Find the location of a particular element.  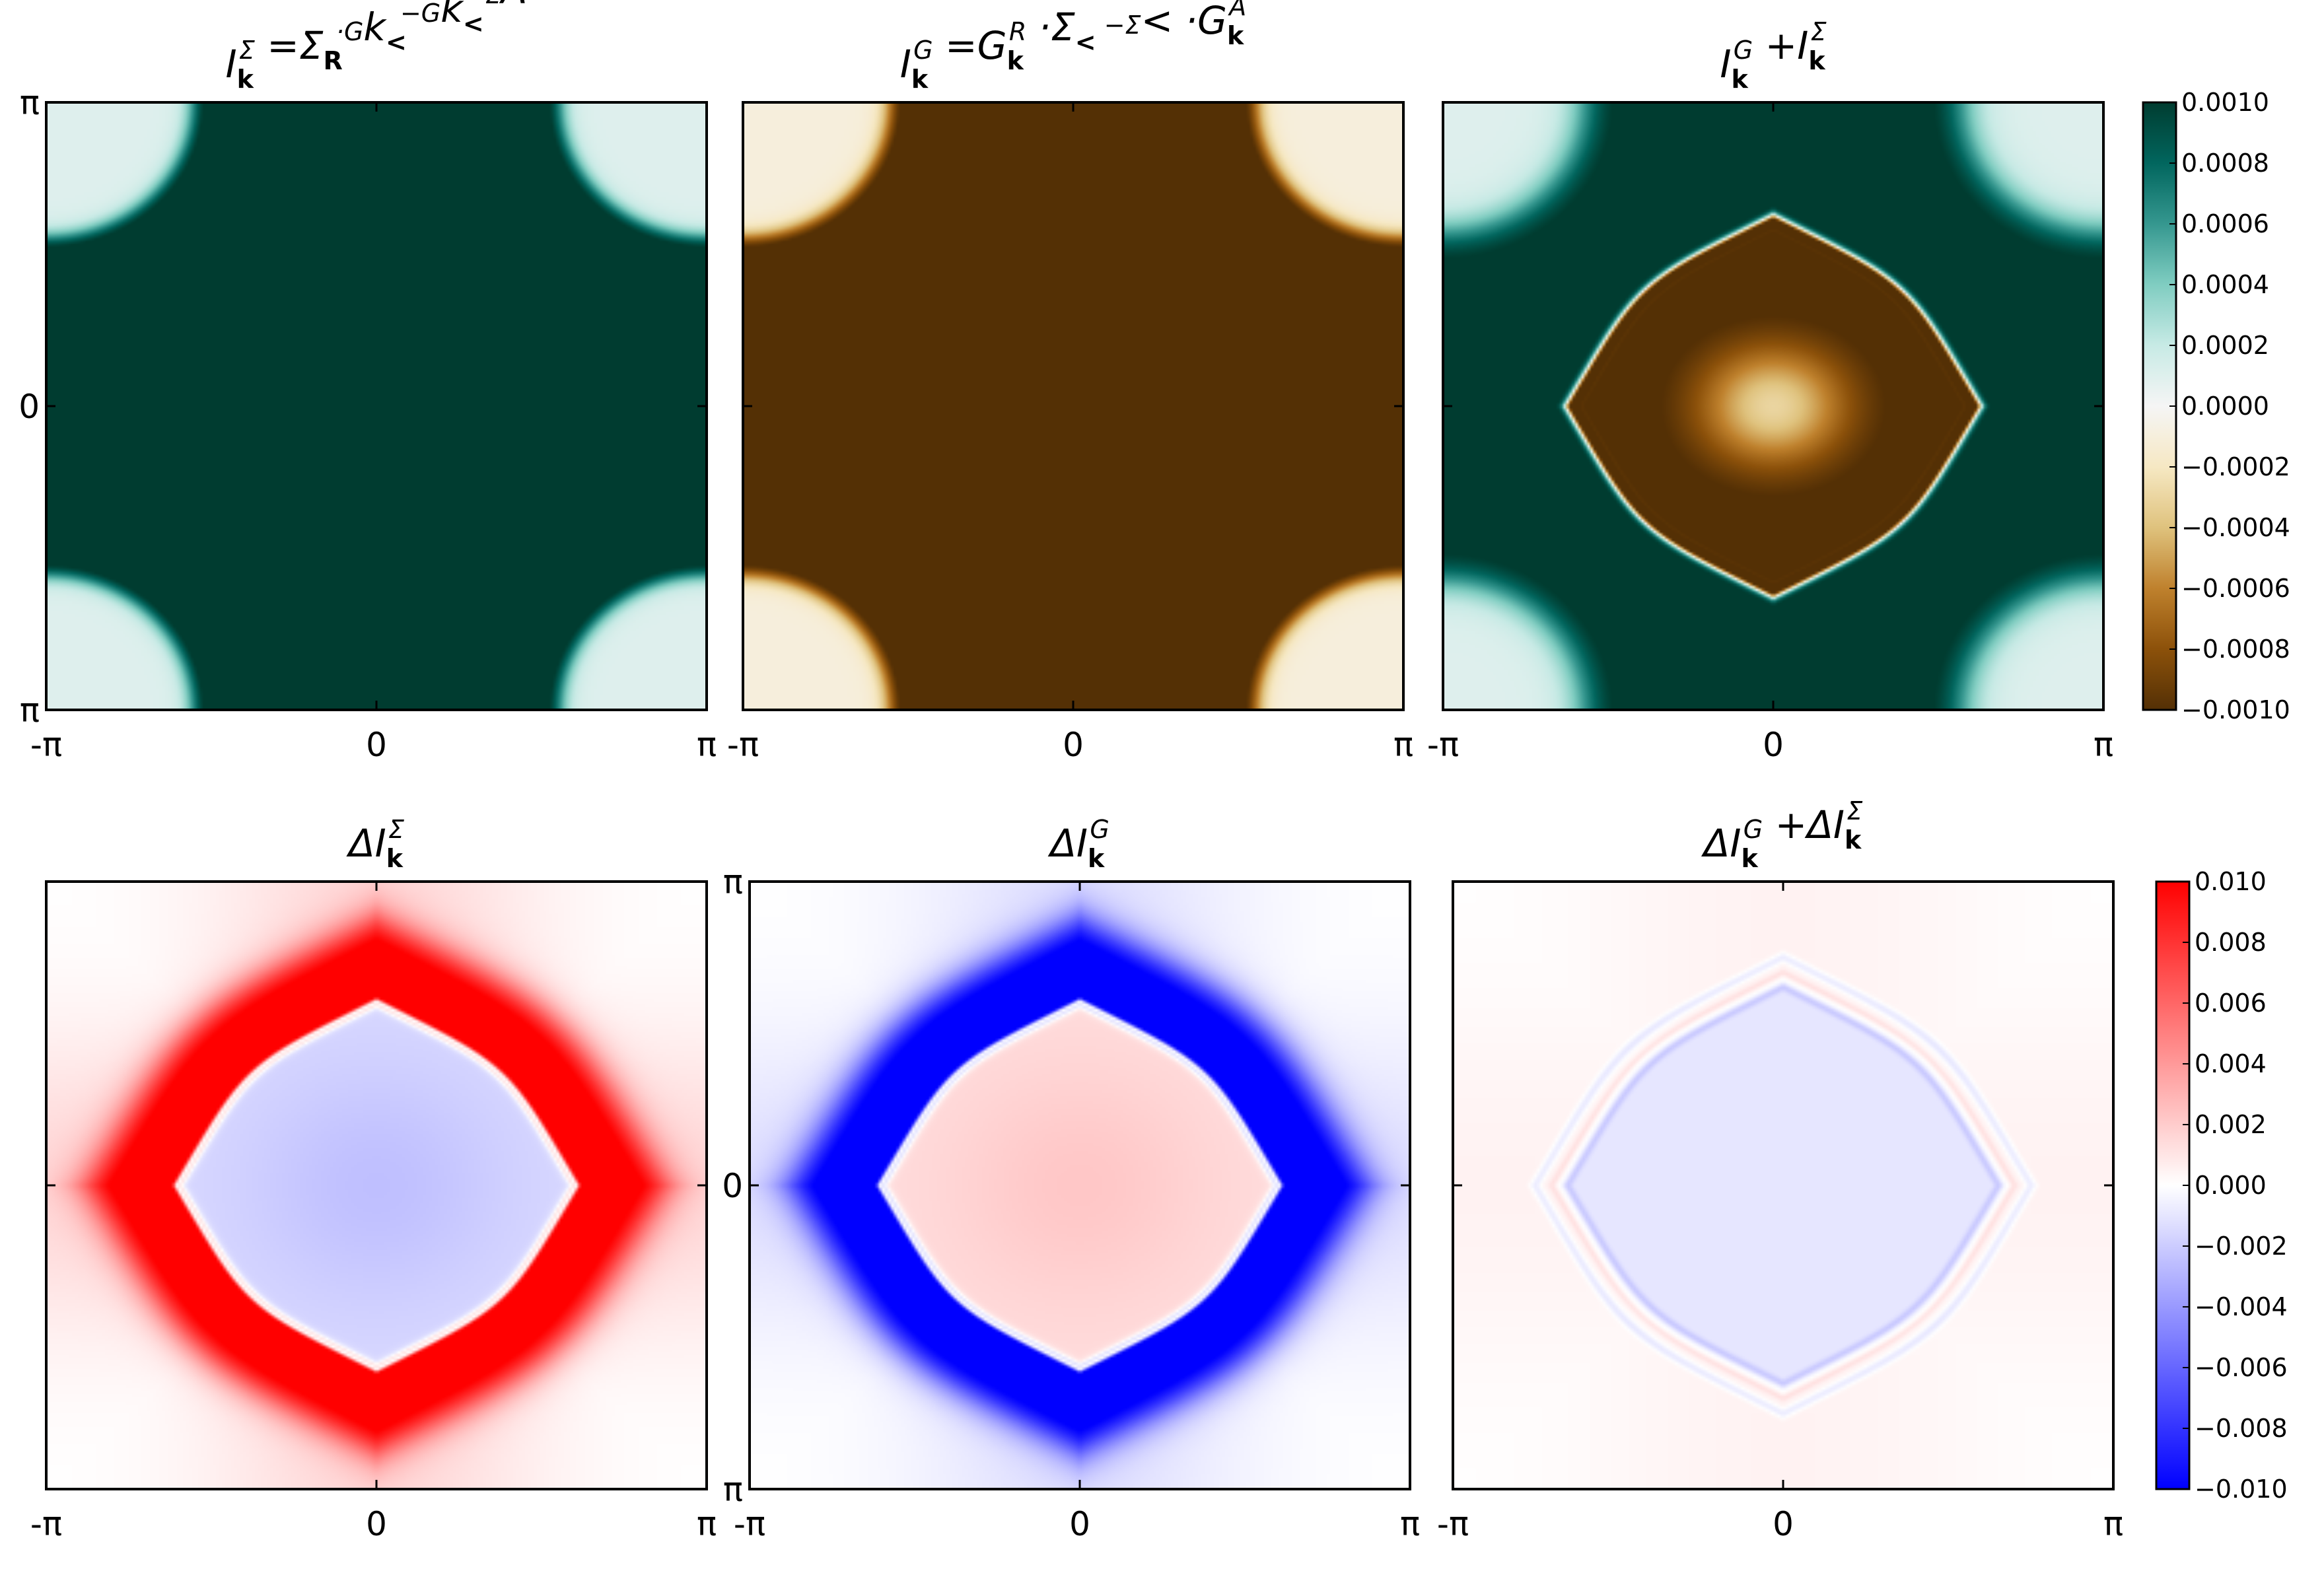

colorbar-tick-label: 0.0000 is located at coordinates (2225, 407).